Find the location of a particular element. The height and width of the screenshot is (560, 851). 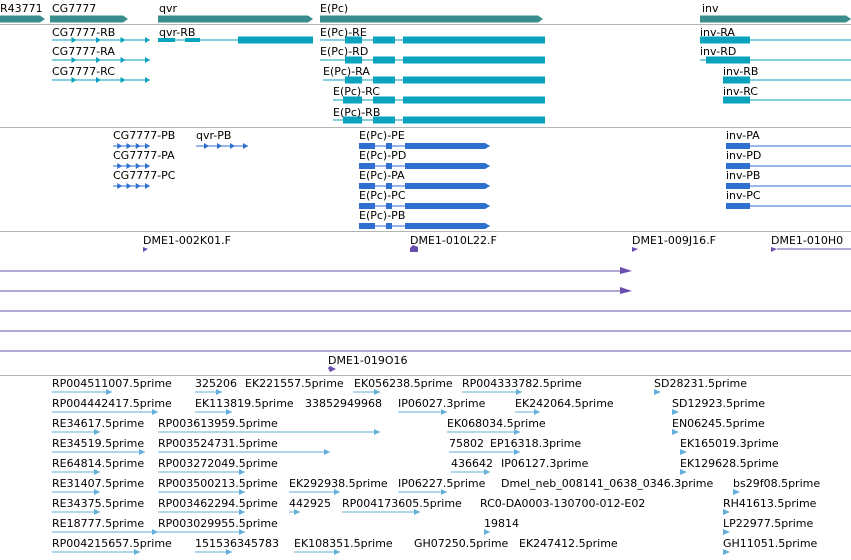

est-label-325206: 325206 is located at coordinates (216, 383).